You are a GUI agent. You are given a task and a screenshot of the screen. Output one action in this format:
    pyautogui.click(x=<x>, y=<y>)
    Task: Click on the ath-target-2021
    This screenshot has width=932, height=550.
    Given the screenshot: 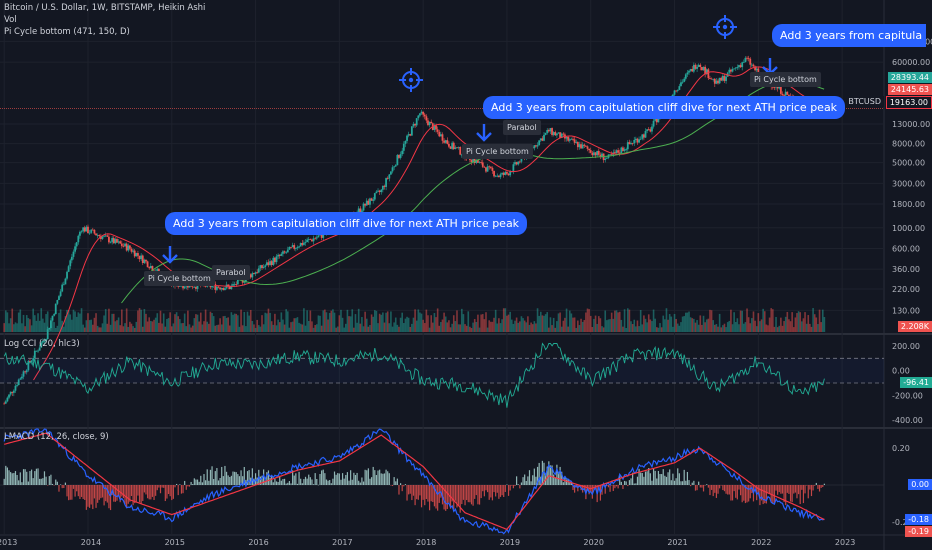 What is the action you would take?
    pyautogui.click(x=725, y=27)
    